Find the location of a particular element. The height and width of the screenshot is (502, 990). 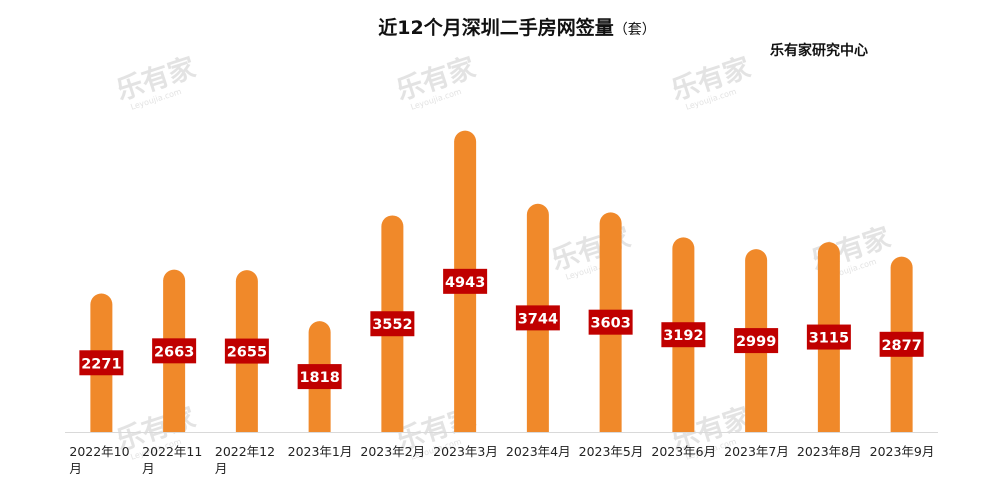

data-label: 3192 is located at coordinates (683, 336).